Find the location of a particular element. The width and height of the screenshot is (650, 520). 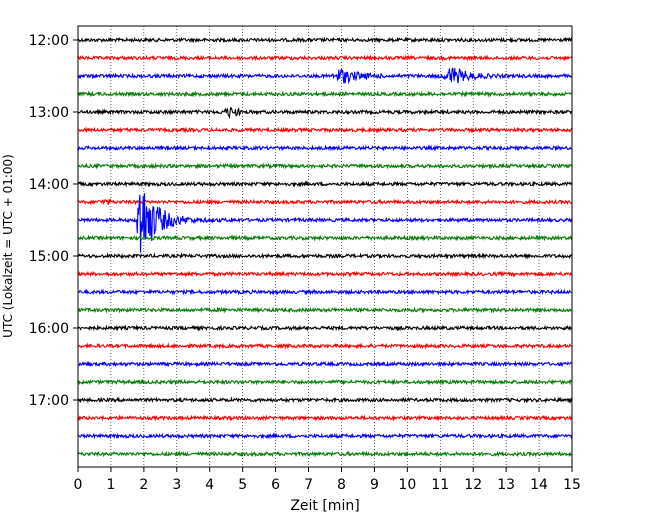

y-tick-label: 13:00 is located at coordinates (49, 113).